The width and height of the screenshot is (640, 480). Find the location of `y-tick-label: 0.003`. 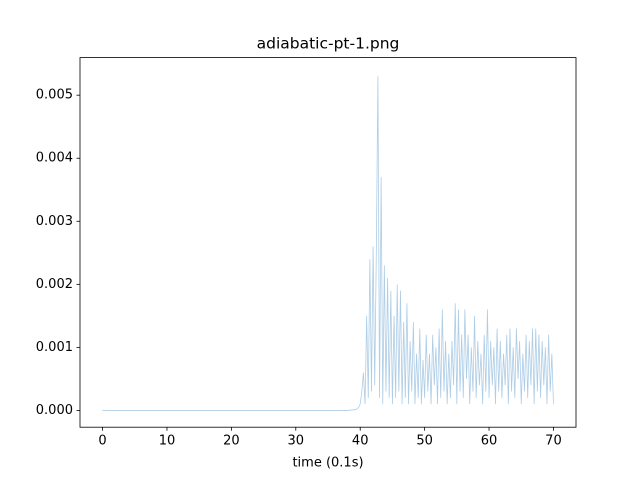

y-tick-label: 0.003 is located at coordinates (54, 221).